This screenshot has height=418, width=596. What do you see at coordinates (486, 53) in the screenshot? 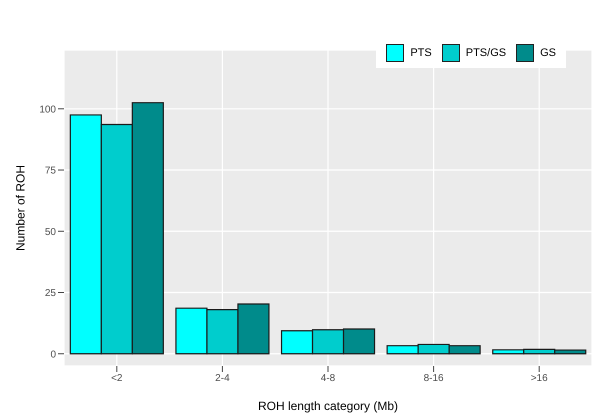
I see `legend-label: PTS/GS` at bounding box center [486, 53].